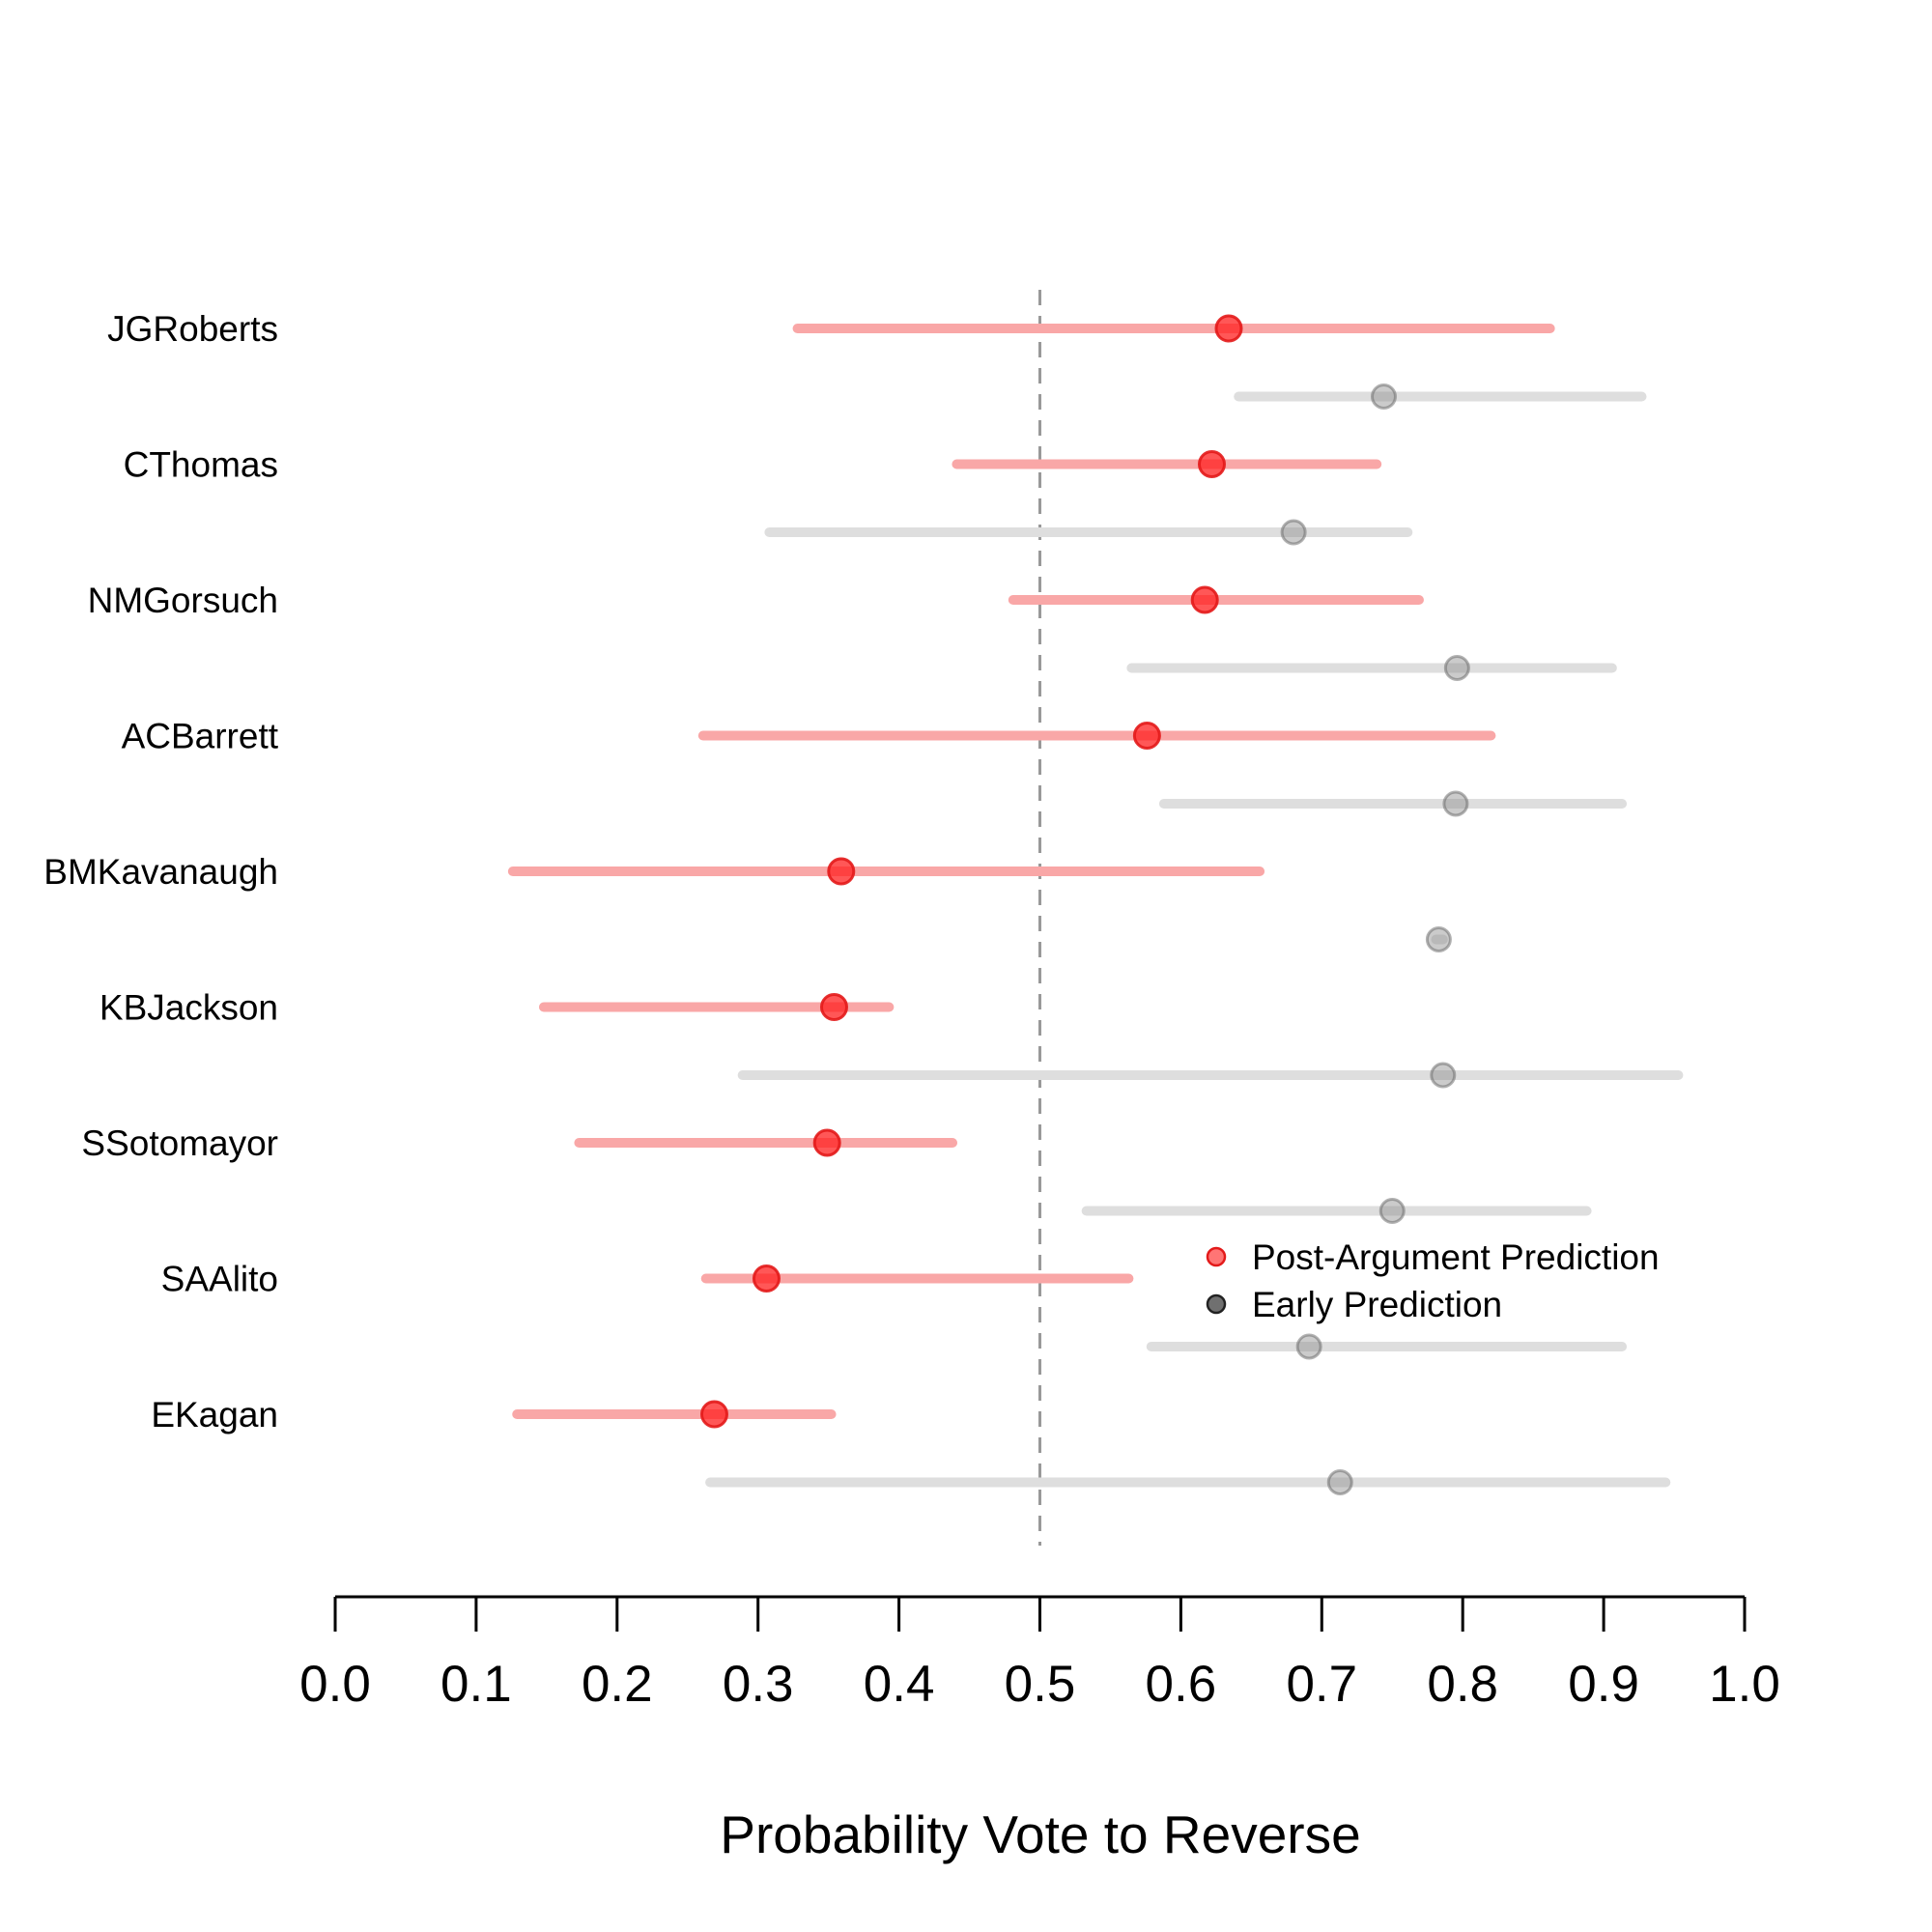 The height and width of the screenshot is (1932, 1932). I want to click on x-tick-label: 1.0, so click(1744, 1684).